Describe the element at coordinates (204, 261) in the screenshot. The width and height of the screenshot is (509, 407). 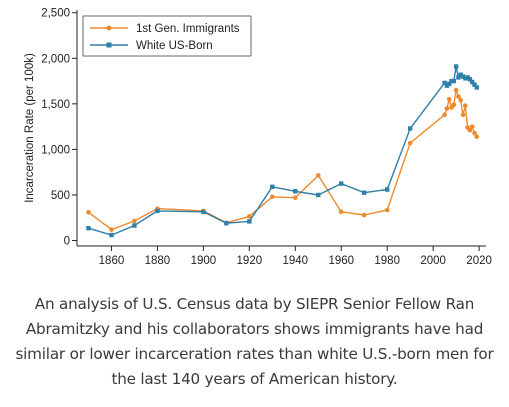
I see `x-tick-label: 1900` at that location.